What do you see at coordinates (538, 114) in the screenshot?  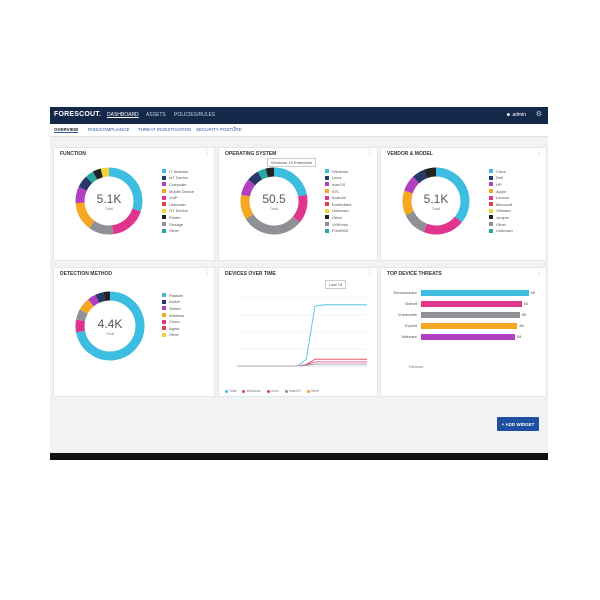 I see `settings-gear-icon: ⚙` at bounding box center [538, 114].